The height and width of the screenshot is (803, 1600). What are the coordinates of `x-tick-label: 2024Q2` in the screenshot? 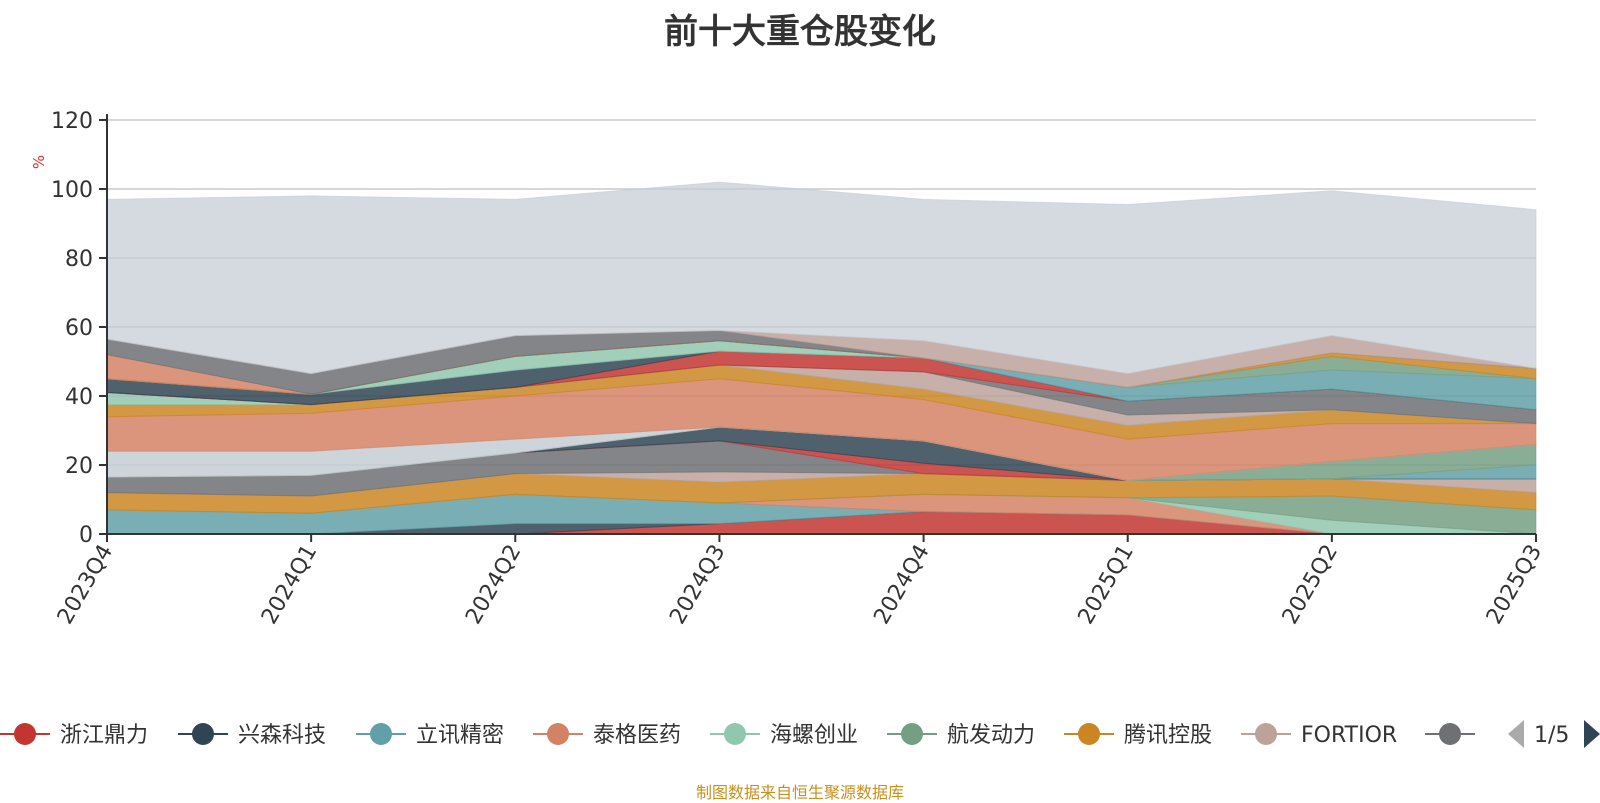 It's located at (493, 585).